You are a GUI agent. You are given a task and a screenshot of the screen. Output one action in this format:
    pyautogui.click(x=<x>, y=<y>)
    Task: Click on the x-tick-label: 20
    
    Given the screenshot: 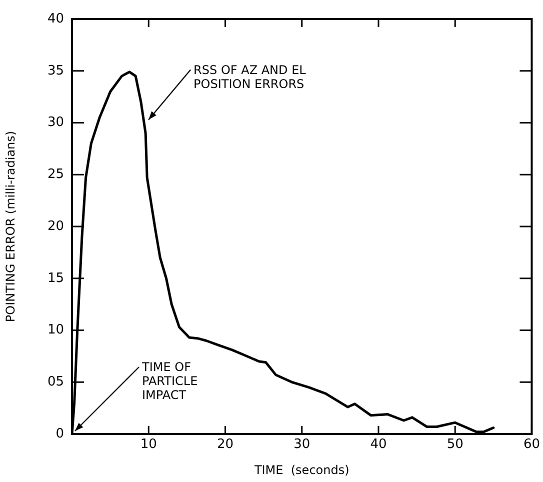 What is the action you would take?
    pyautogui.click(x=225, y=444)
    